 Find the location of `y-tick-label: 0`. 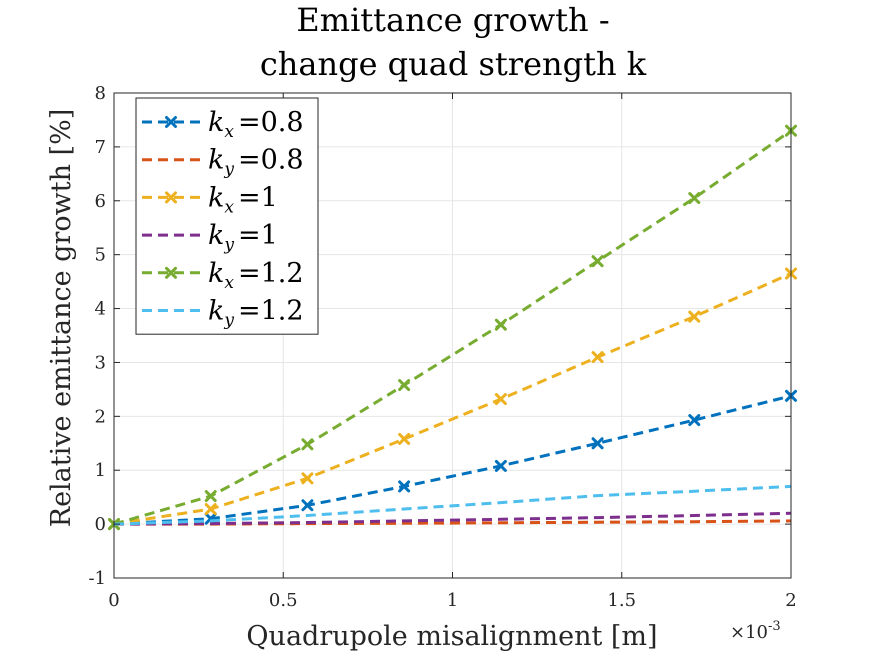

y-tick-label: 0 is located at coordinates (100, 524).